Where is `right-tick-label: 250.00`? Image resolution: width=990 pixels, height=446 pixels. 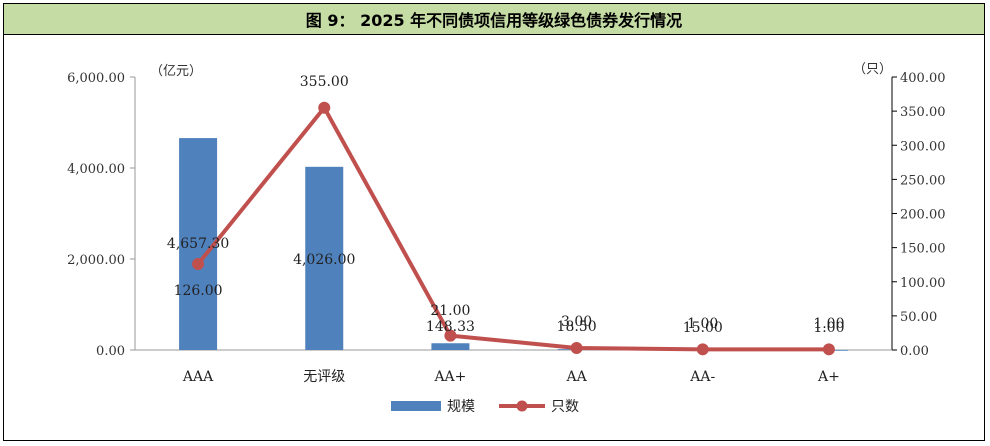 right-tick-label: 250.00 is located at coordinates (923, 180).